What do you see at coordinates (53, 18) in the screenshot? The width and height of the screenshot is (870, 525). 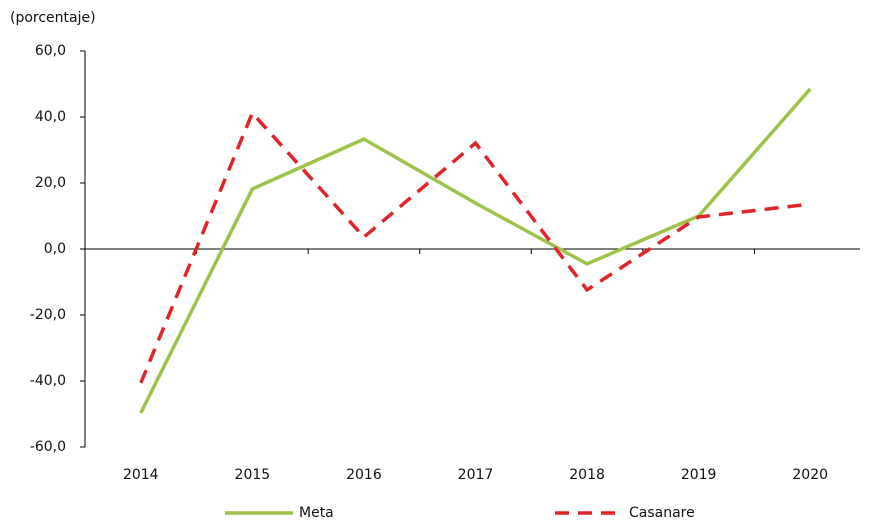 I see `y-axis-label: (porcentaje)` at bounding box center [53, 18].